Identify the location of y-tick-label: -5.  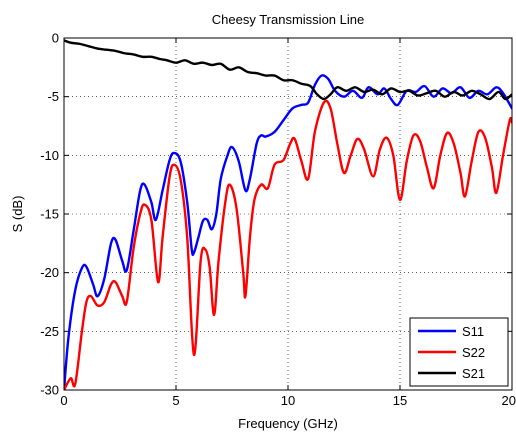
(53, 96).